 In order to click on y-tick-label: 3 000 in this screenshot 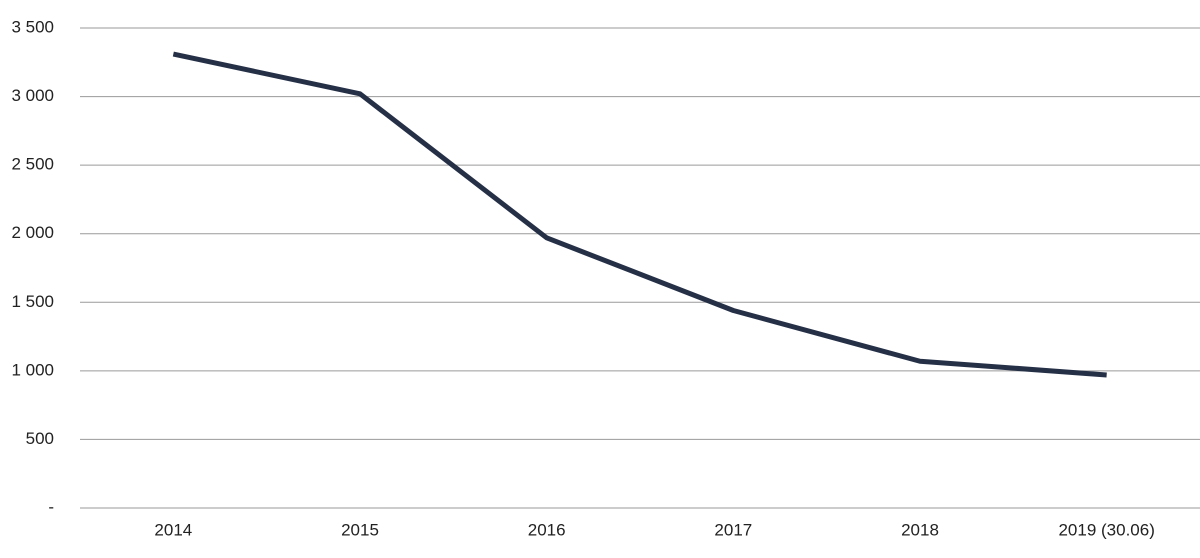, I will do `click(32, 95)`.